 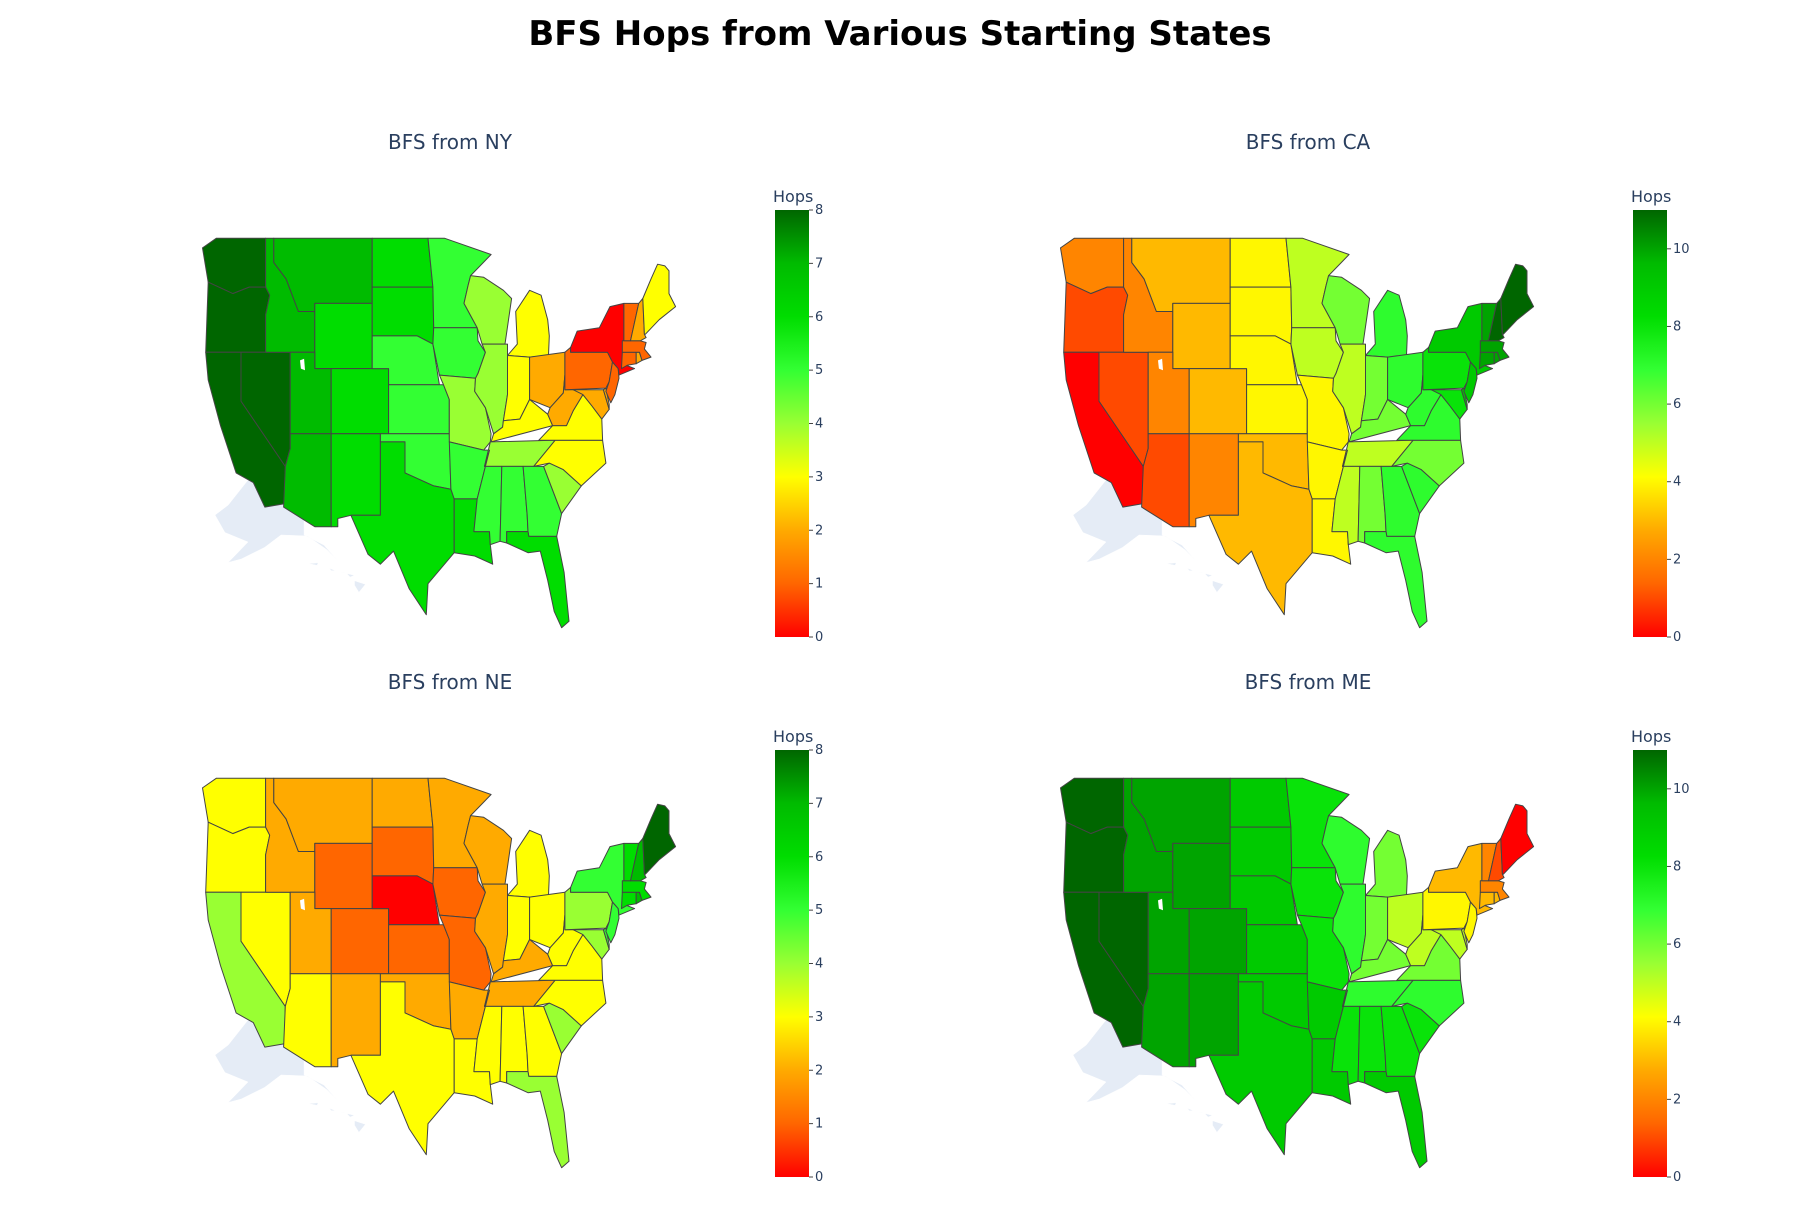 What do you see at coordinates (1308, 142) in the screenshot?
I see `subplot-title: BFS from CA` at bounding box center [1308, 142].